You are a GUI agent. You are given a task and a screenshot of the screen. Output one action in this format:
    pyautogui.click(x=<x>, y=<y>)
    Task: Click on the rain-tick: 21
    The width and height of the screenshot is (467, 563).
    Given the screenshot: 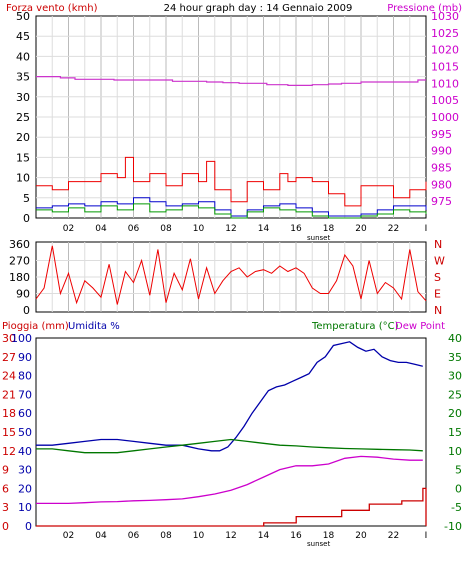 What is the action you would take?
    pyautogui.click(x=9, y=394)
    